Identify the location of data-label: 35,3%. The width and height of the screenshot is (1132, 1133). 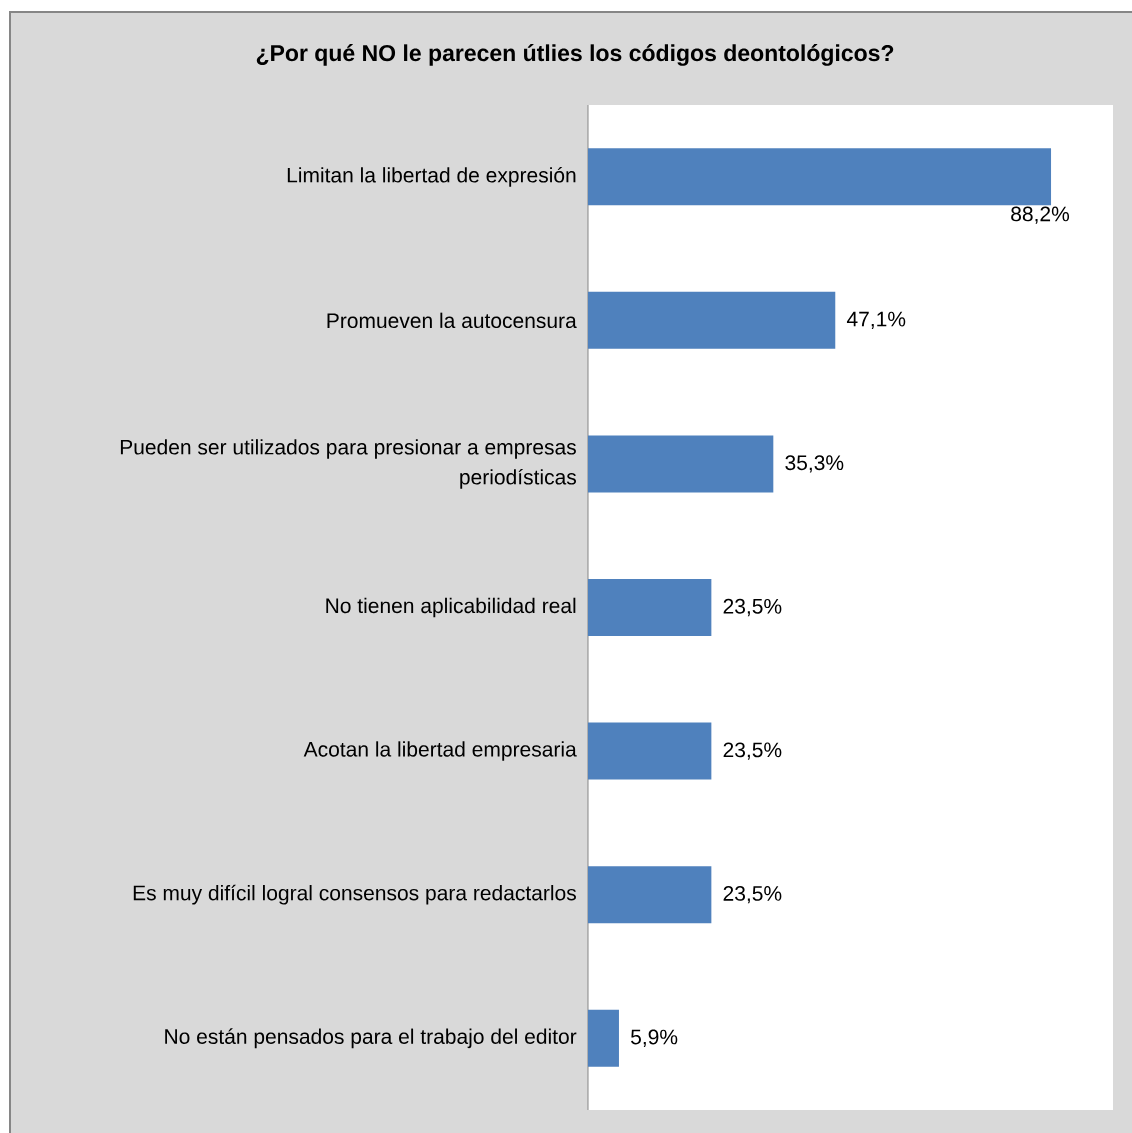
(814, 464).